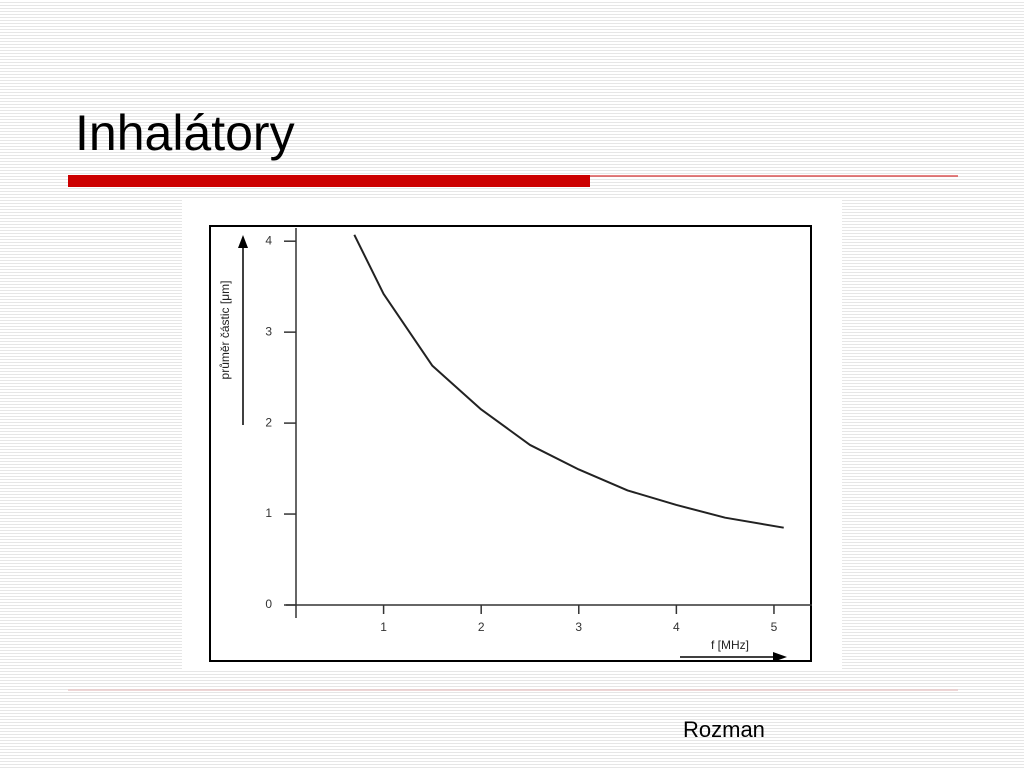  What do you see at coordinates (268, 513) in the screenshot?
I see `y-tick-label: 1` at bounding box center [268, 513].